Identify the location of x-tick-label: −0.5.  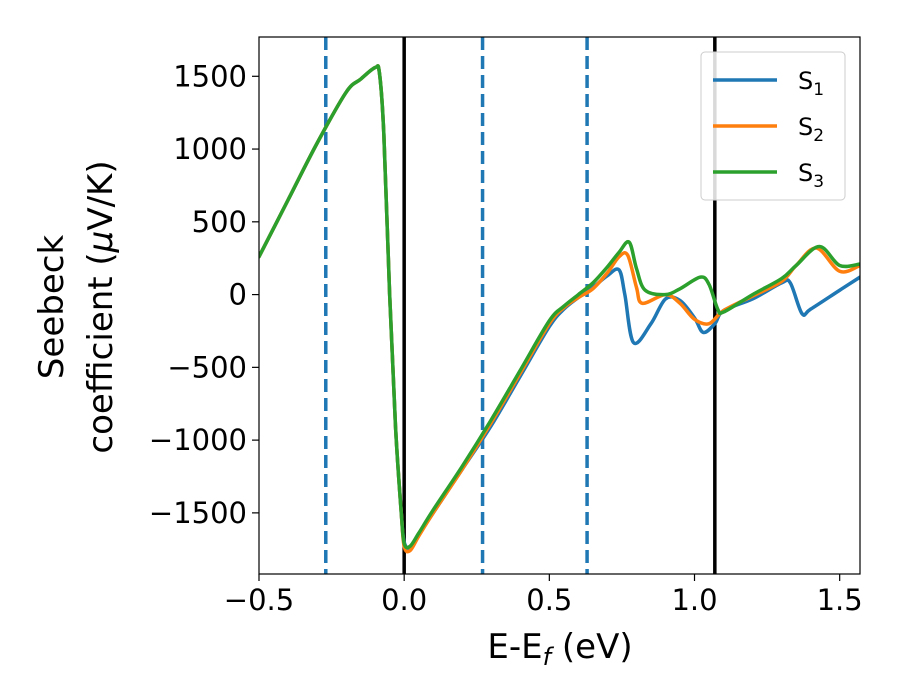
(259, 600).